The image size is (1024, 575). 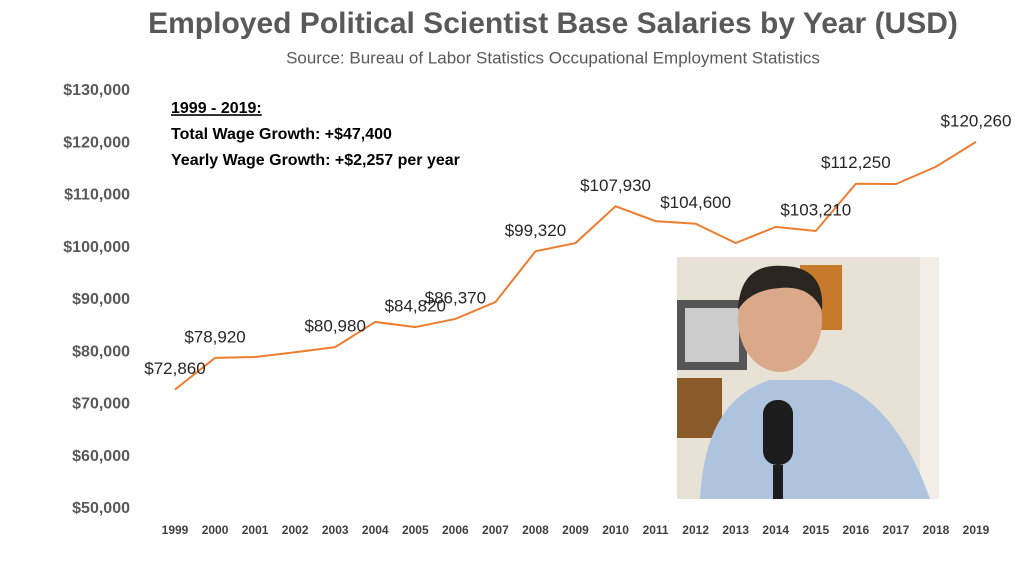 What do you see at coordinates (535, 530) in the screenshot?
I see `x-tick-label: 2008` at bounding box center [535, 530].